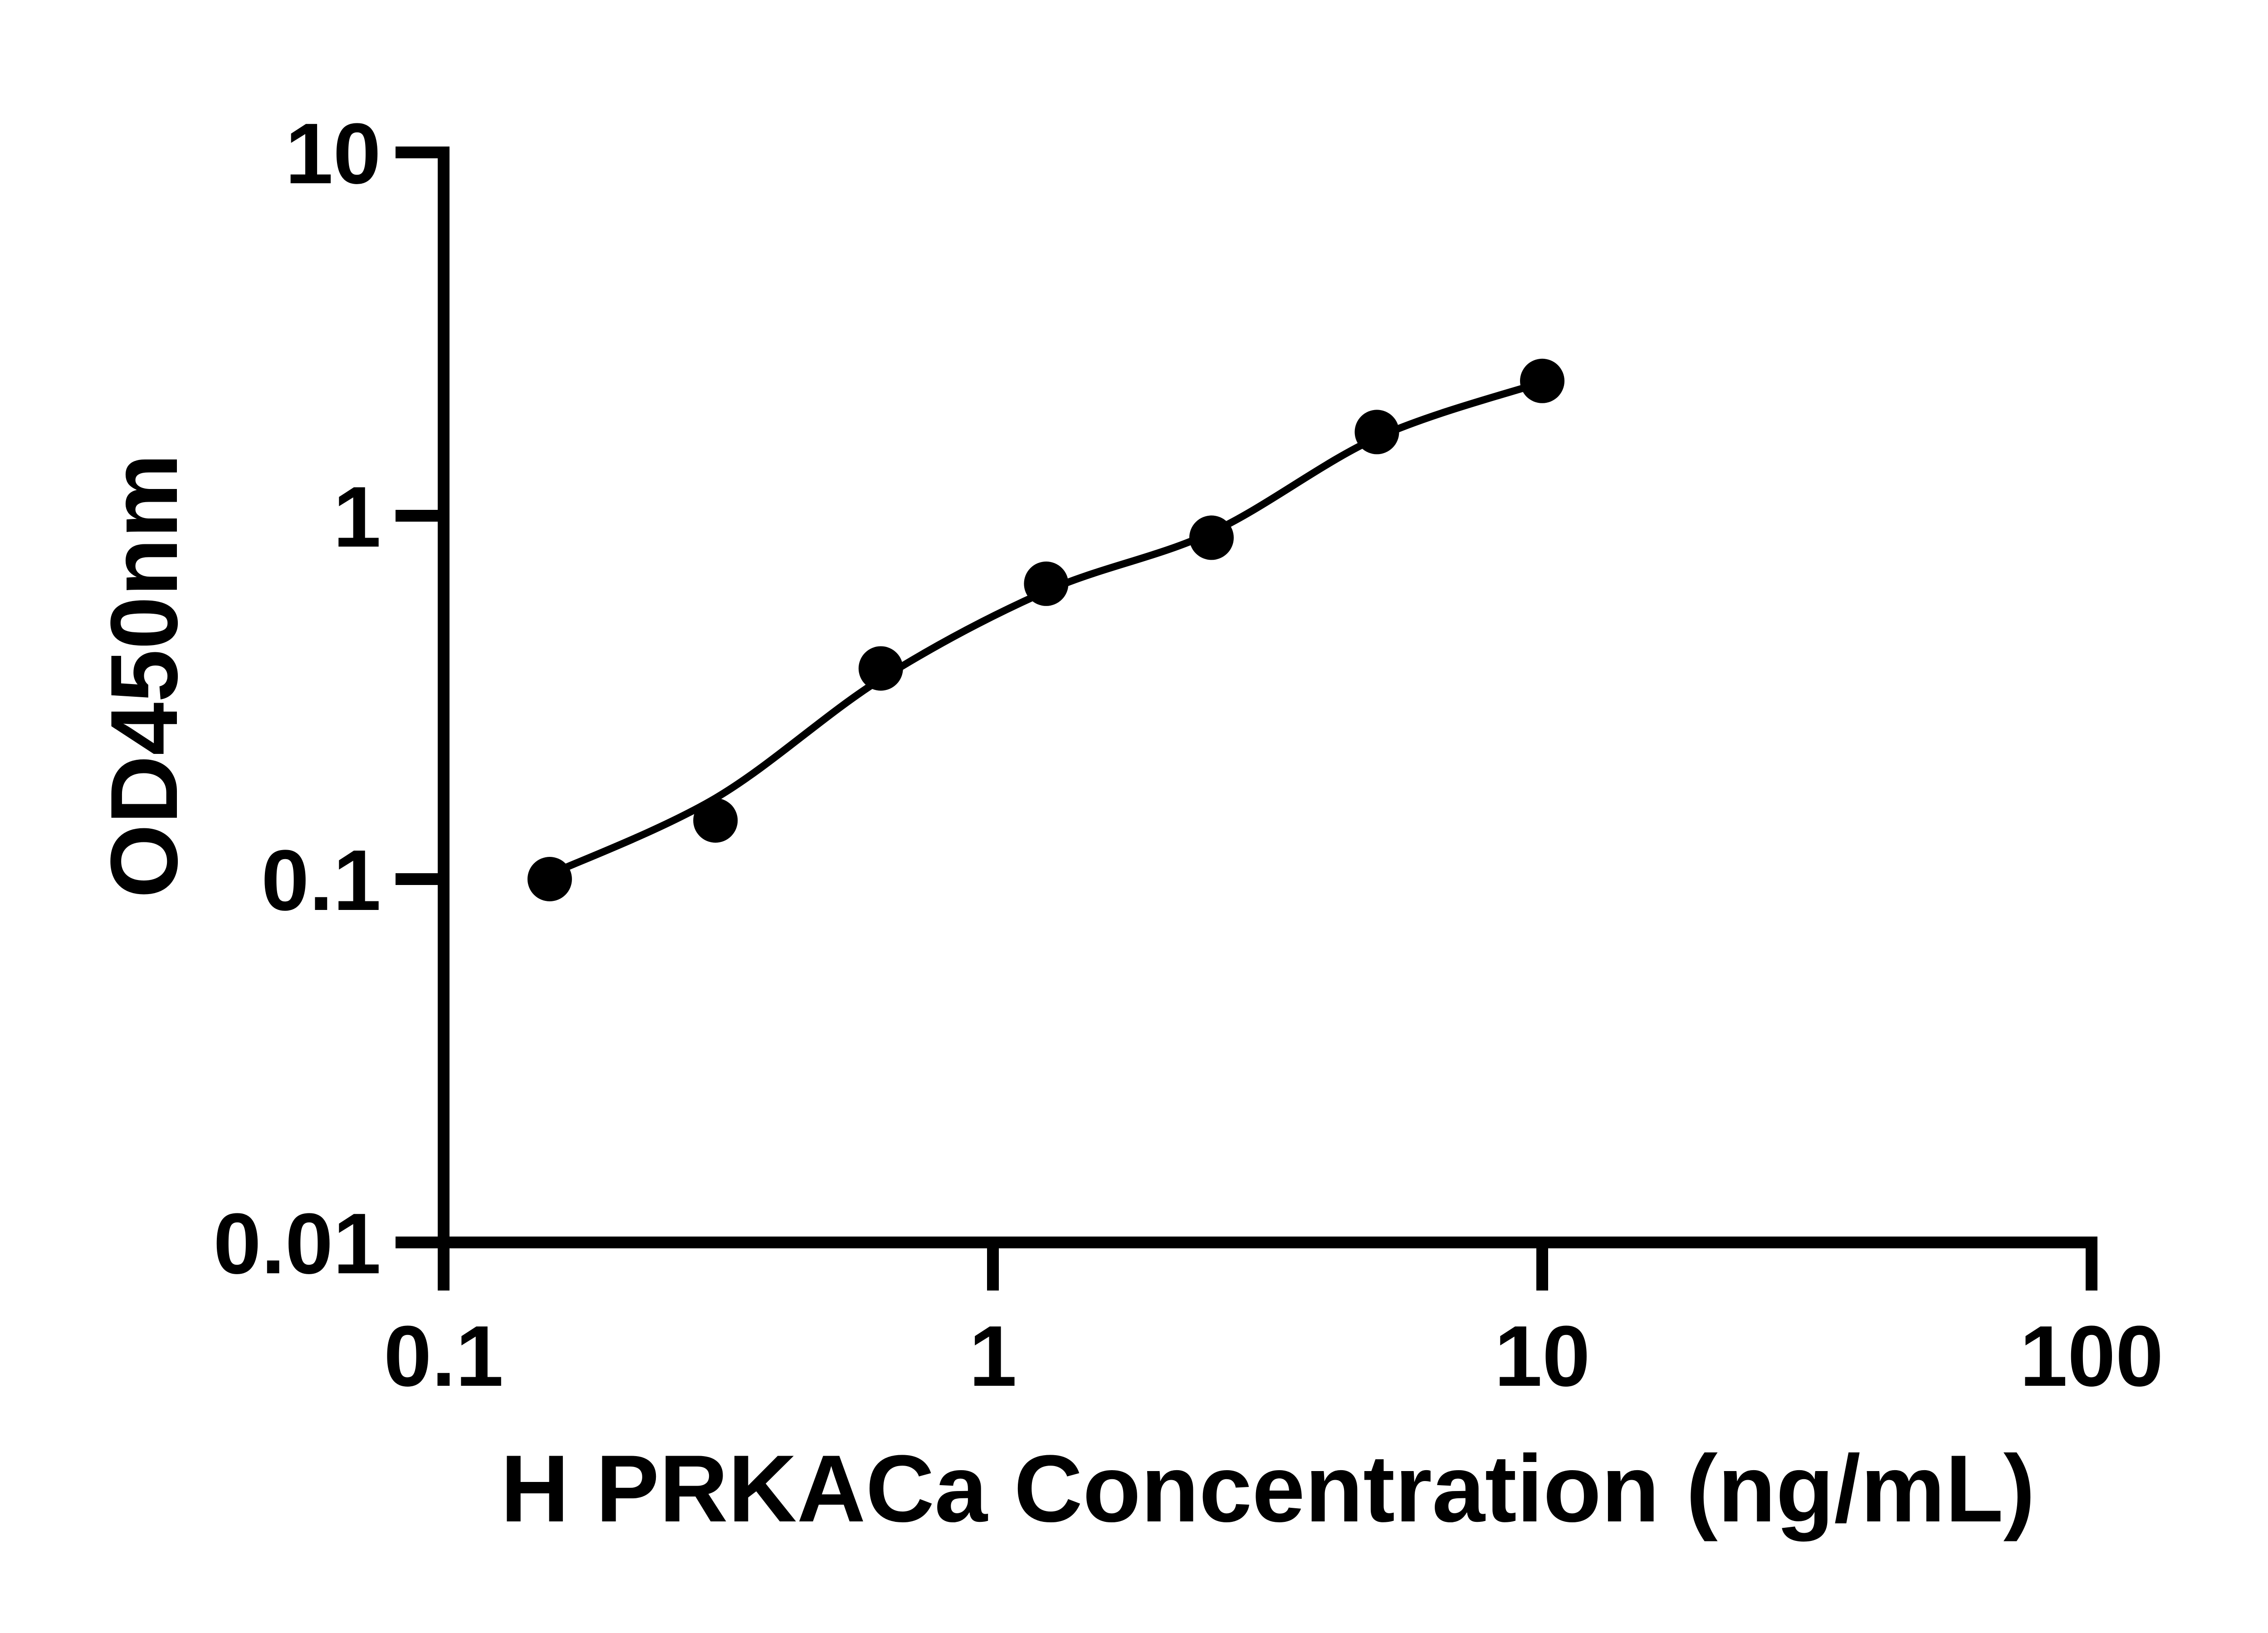 The height and width of the screenshot is (1633, 2268). Describe the element at coordinates (443, 1356) in the screenshot. I see `x-tick-label: 0.1` at that location.